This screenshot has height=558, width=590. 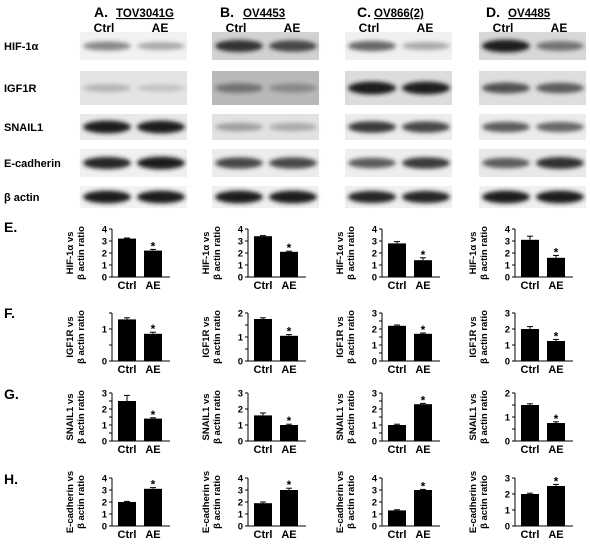 I want to click on bar-chart-G-2: SNAIL1 vs β actin ratio 0 1 2 3 Ctrl * AE, so click(x=253, y=422).